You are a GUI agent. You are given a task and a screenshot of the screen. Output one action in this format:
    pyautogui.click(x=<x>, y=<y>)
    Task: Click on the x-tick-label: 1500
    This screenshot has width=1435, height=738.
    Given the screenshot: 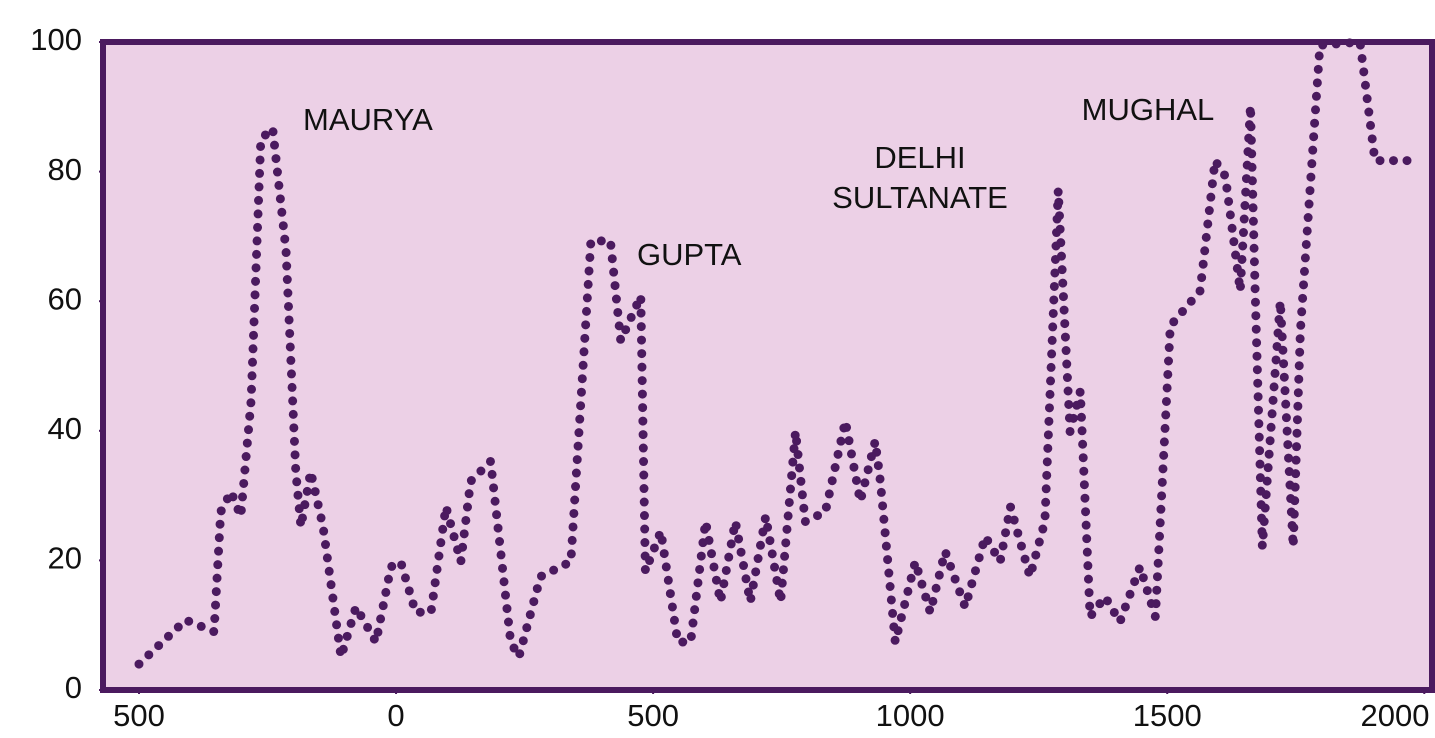 What is the action you would take?
    pyautogui.click(x=1167, y=715)
    